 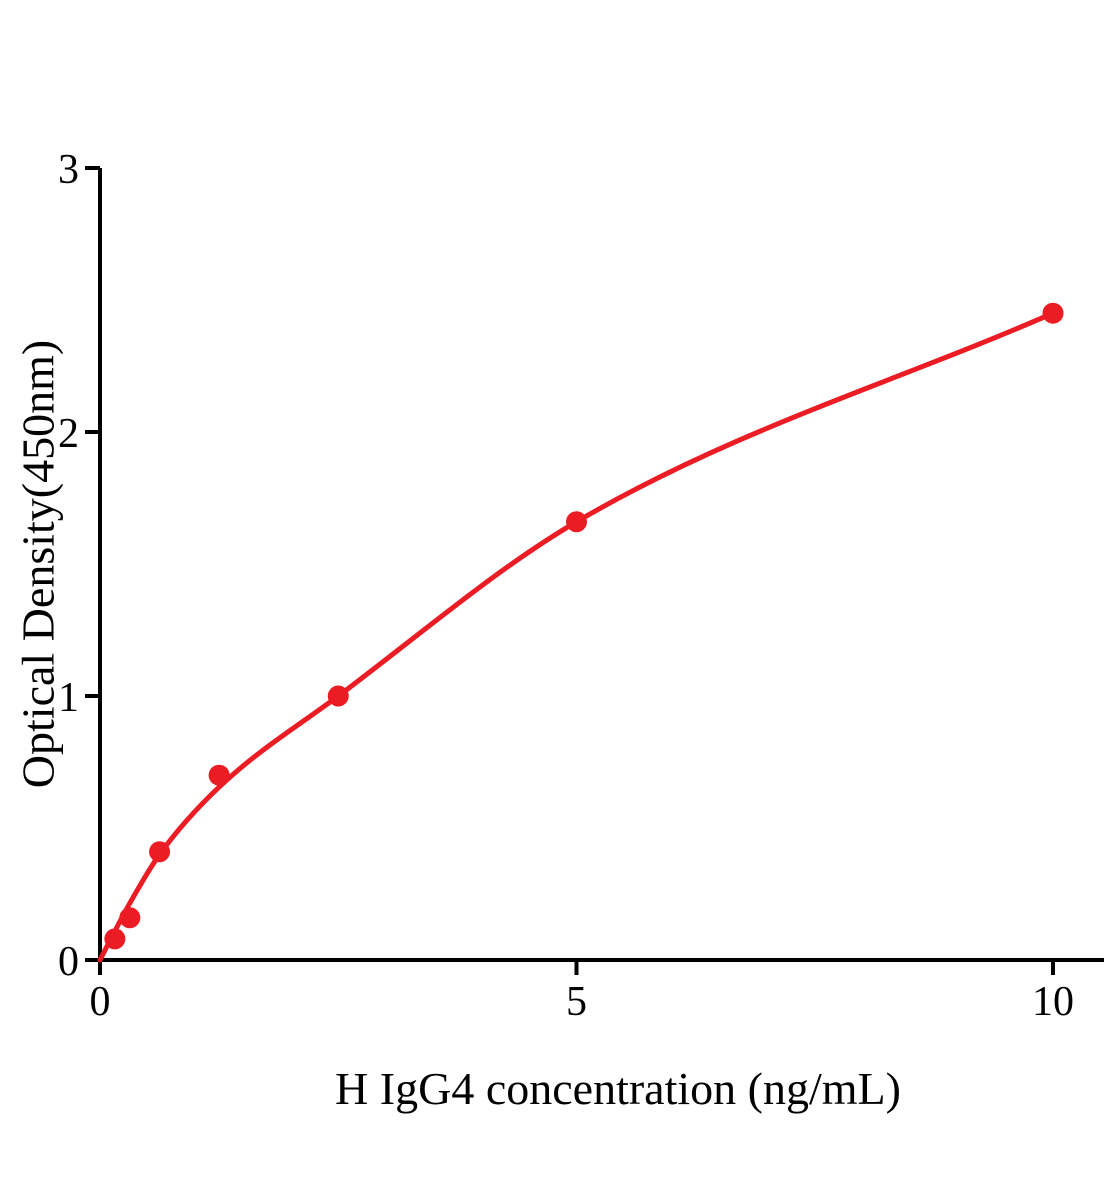 What do you see at coordinates (576, 1002) in the screenshot?
I see `x-tick-label: 5` at bounding box center [576, 1002].